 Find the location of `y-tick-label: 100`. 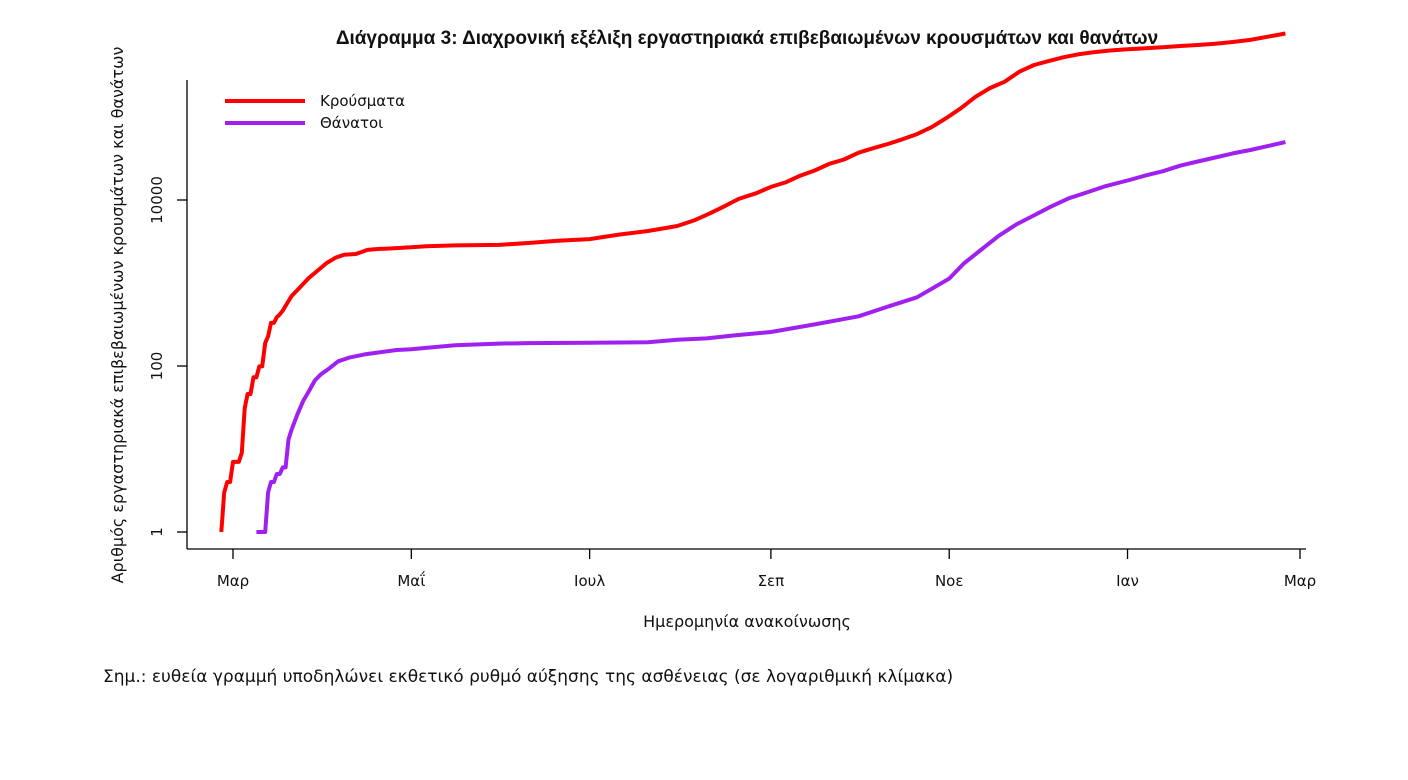

y-tick-label: 100 is located at coordinates (157, 366).